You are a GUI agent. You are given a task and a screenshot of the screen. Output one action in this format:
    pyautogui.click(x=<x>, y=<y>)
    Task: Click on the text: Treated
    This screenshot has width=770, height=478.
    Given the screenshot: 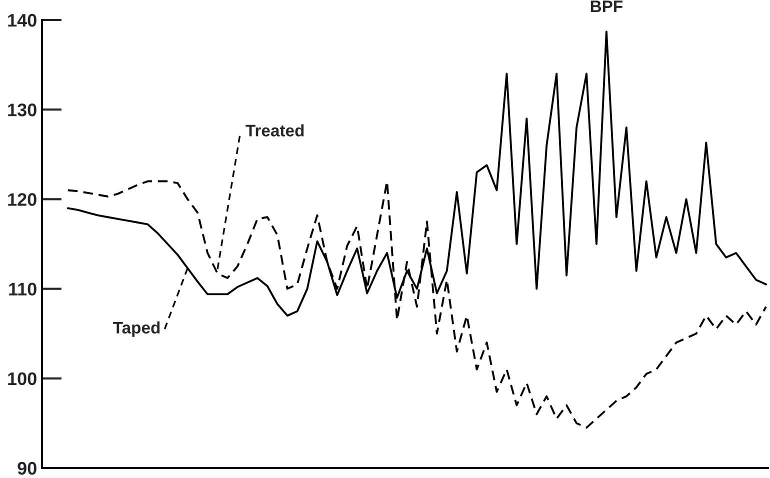 What is the action you would take?
    pyautogui.click(x=275, y=130)
    